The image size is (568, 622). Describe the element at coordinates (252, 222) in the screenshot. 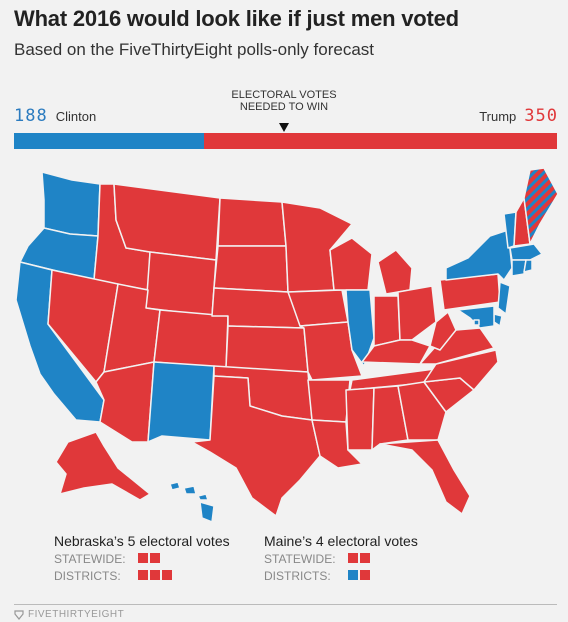

I see `state-nd` at that location.